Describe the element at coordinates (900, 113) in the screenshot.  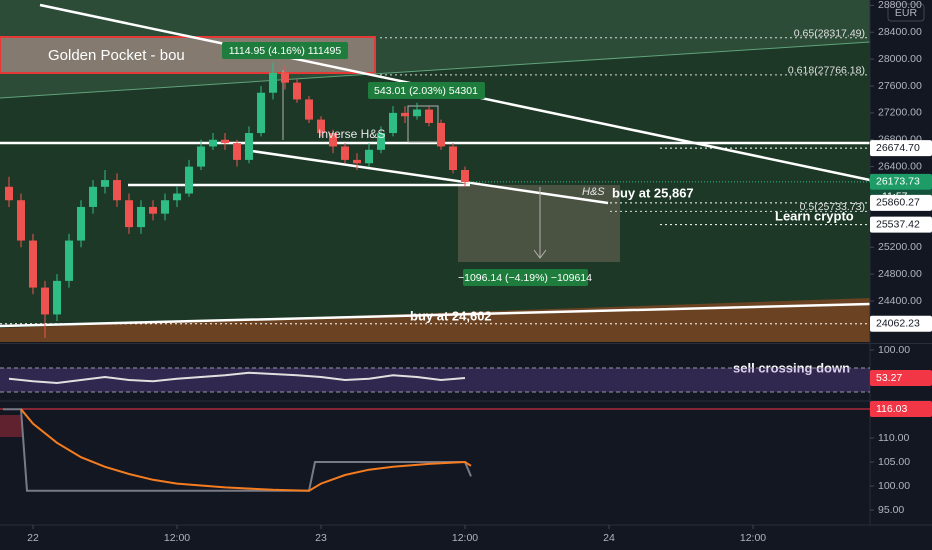
I see `y-tick-label: 27200.00` at that location.